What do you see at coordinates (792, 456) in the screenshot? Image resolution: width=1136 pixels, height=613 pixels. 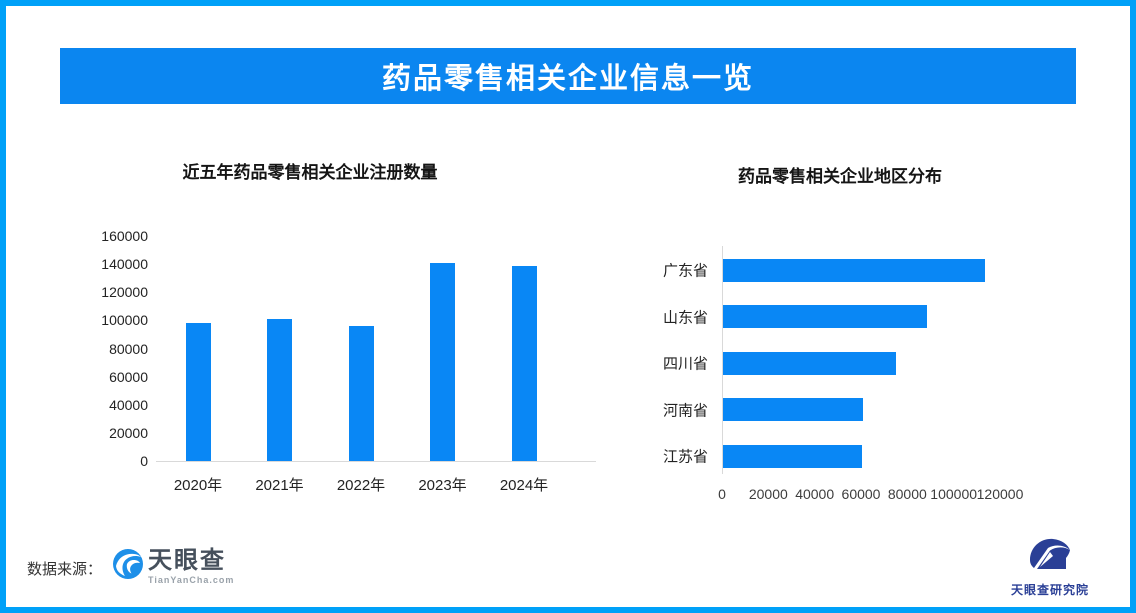 I see `bar-江苏省` at bounding box center [792, 456].